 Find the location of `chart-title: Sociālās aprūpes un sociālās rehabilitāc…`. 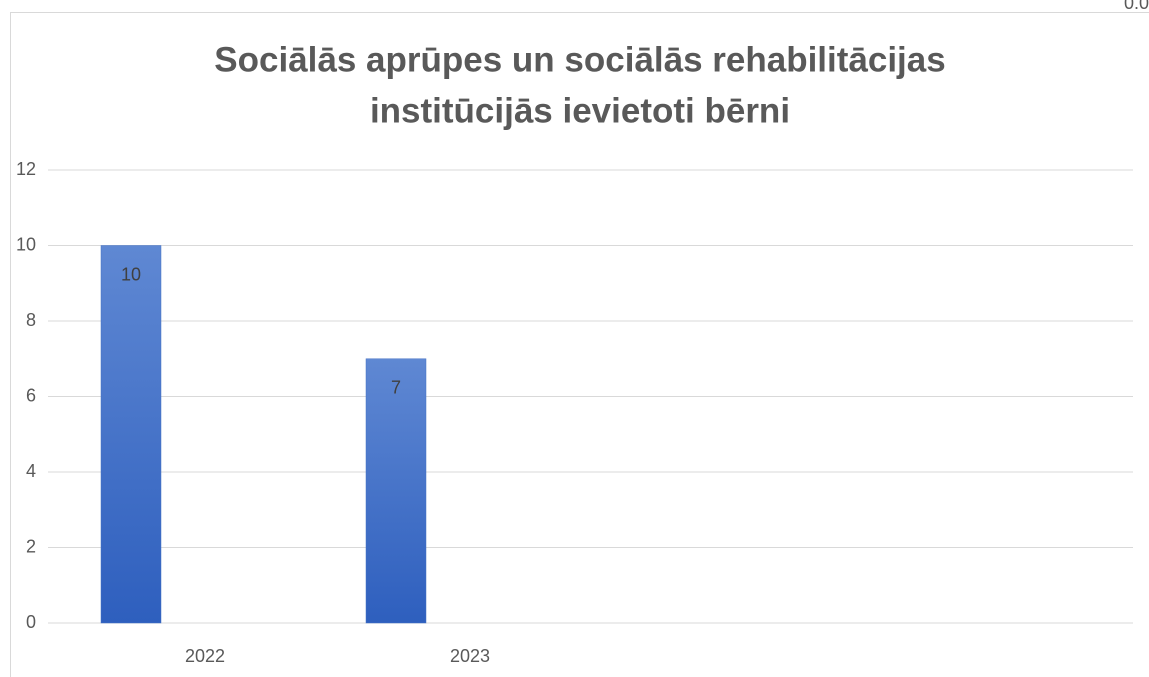

chart-title: Sociālās aprūpes un sociālās rehabilitāc… is located at coordinates (579, 59).